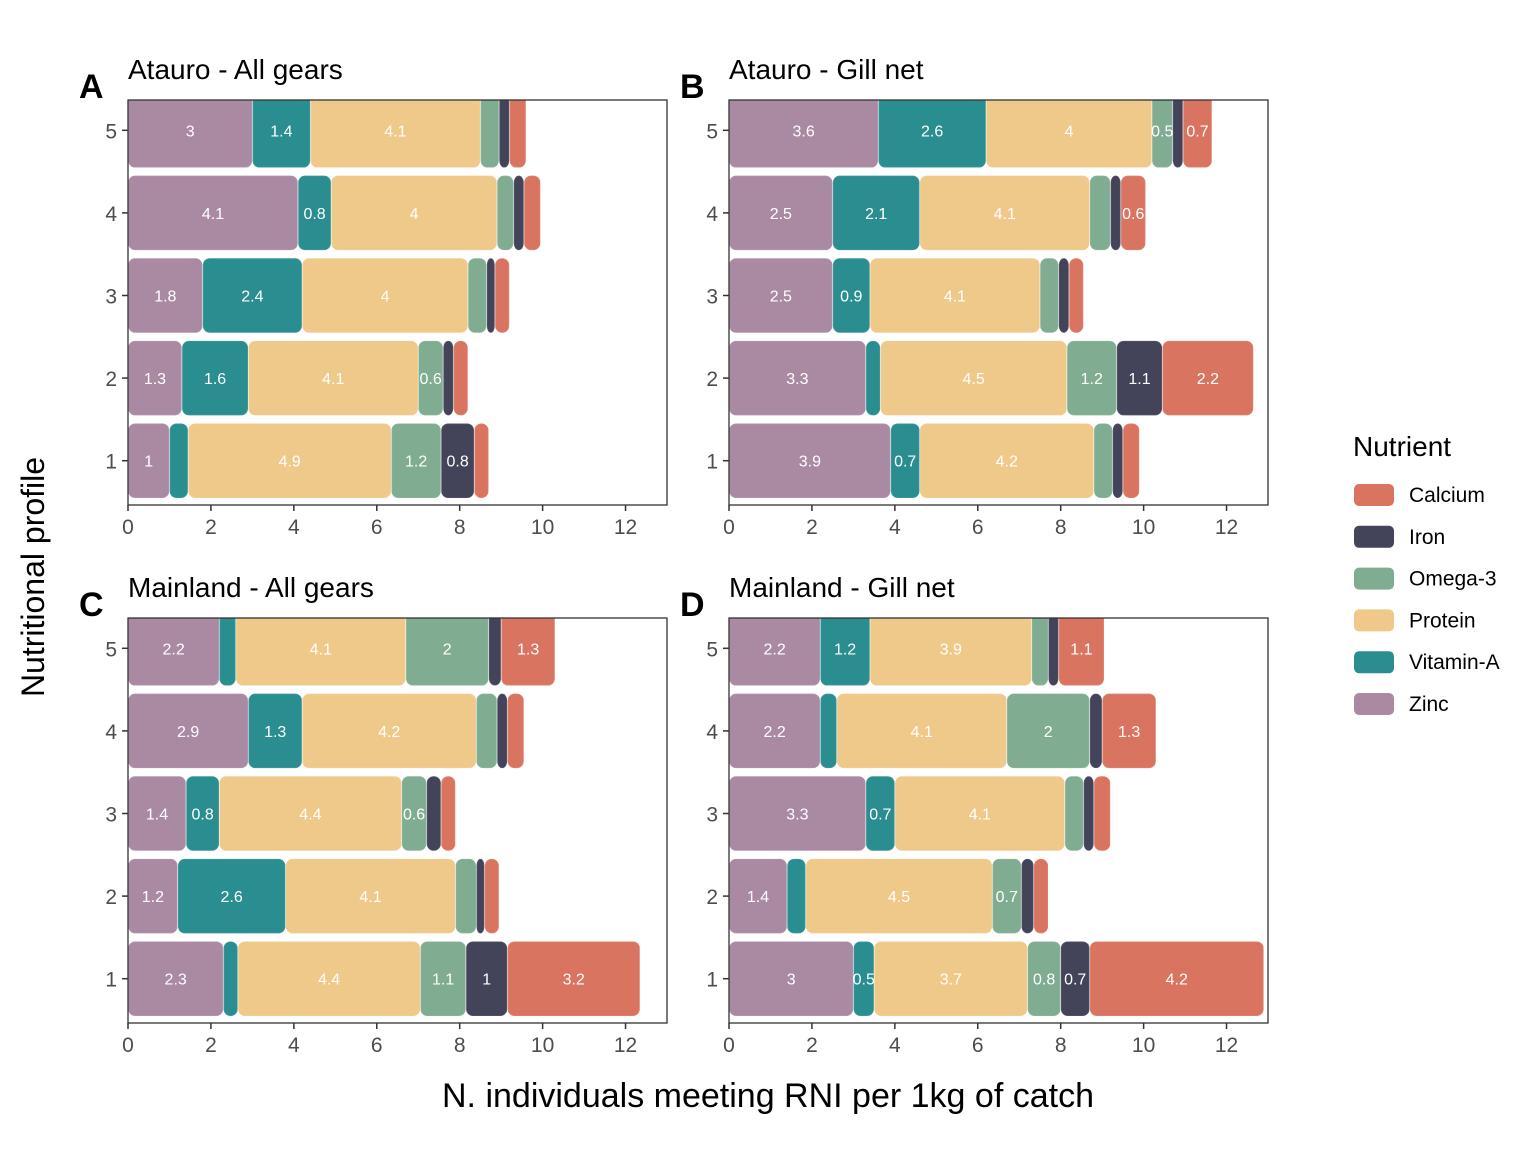 The height and width of the screenshot is (1152, 1536). I want to click on panel-d-data-label-zinc-2: 1.4, so click(758, 897).